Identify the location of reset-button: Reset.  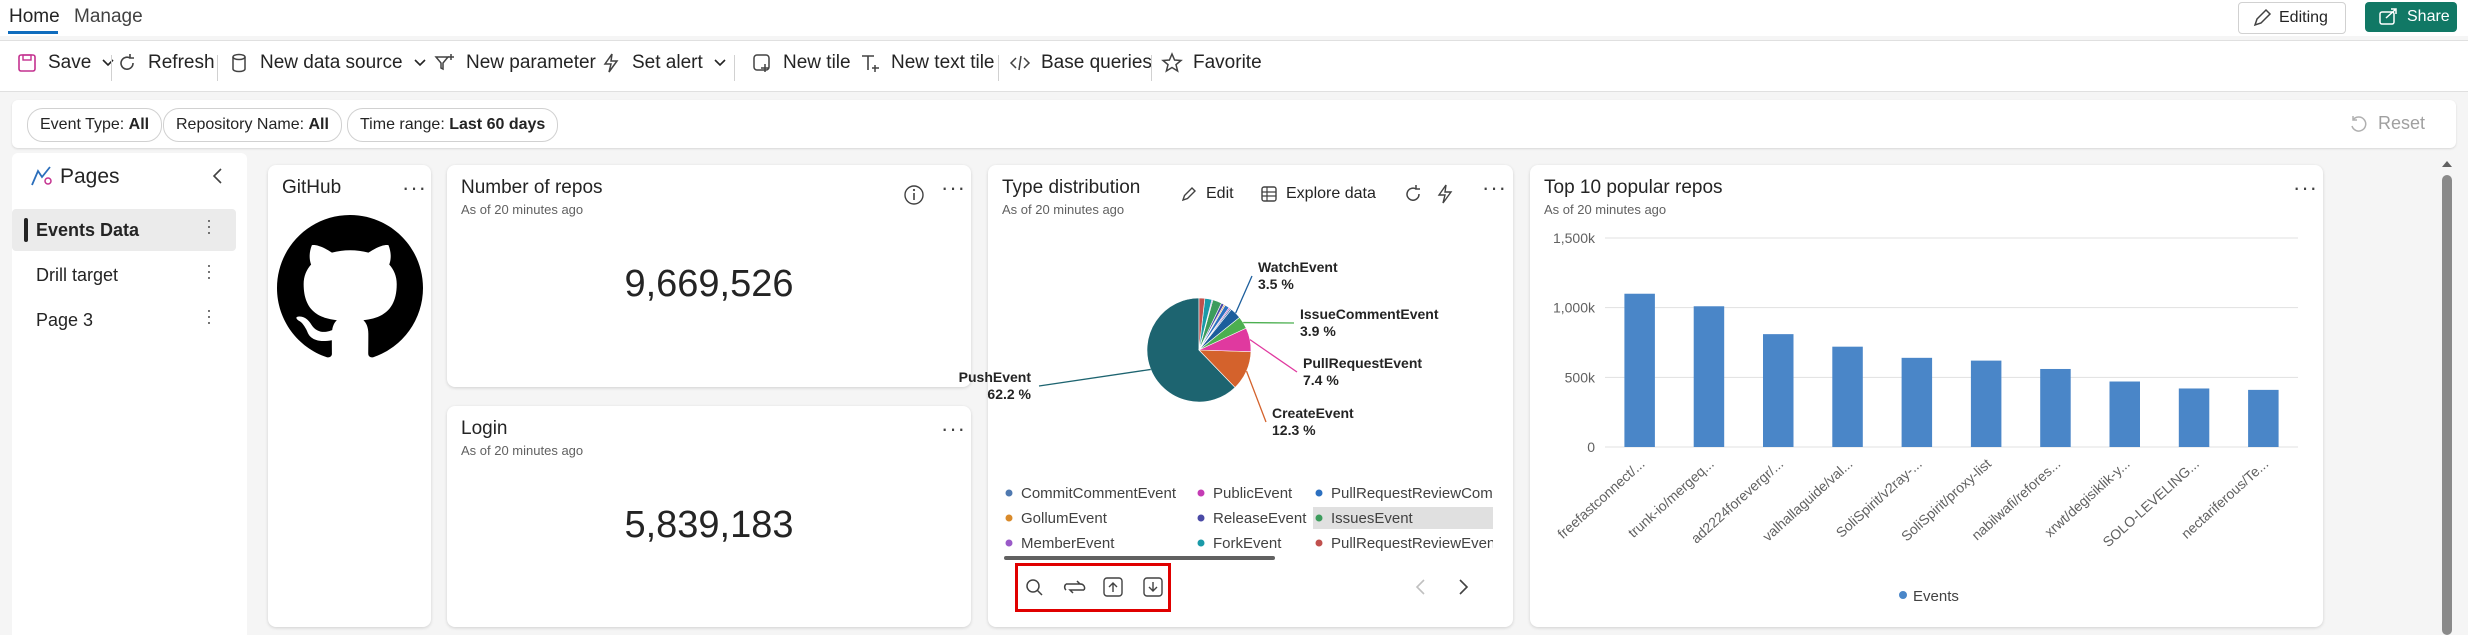
(2386, 123).